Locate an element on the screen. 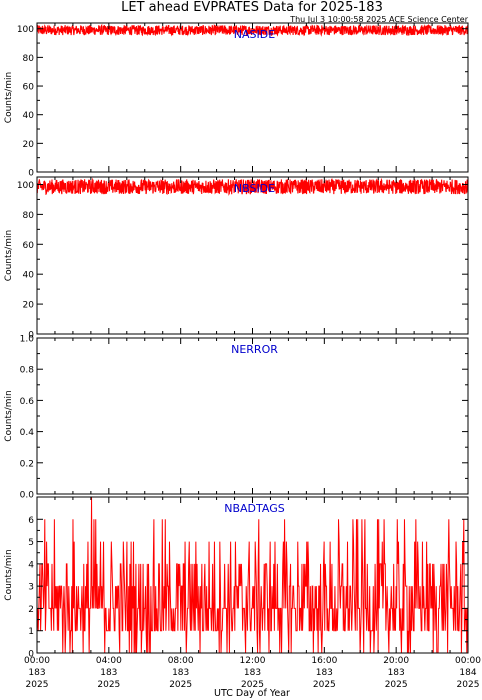 The image size is (482, 700). y-tick-label: 1.0 is located at coordinates (27, 340).